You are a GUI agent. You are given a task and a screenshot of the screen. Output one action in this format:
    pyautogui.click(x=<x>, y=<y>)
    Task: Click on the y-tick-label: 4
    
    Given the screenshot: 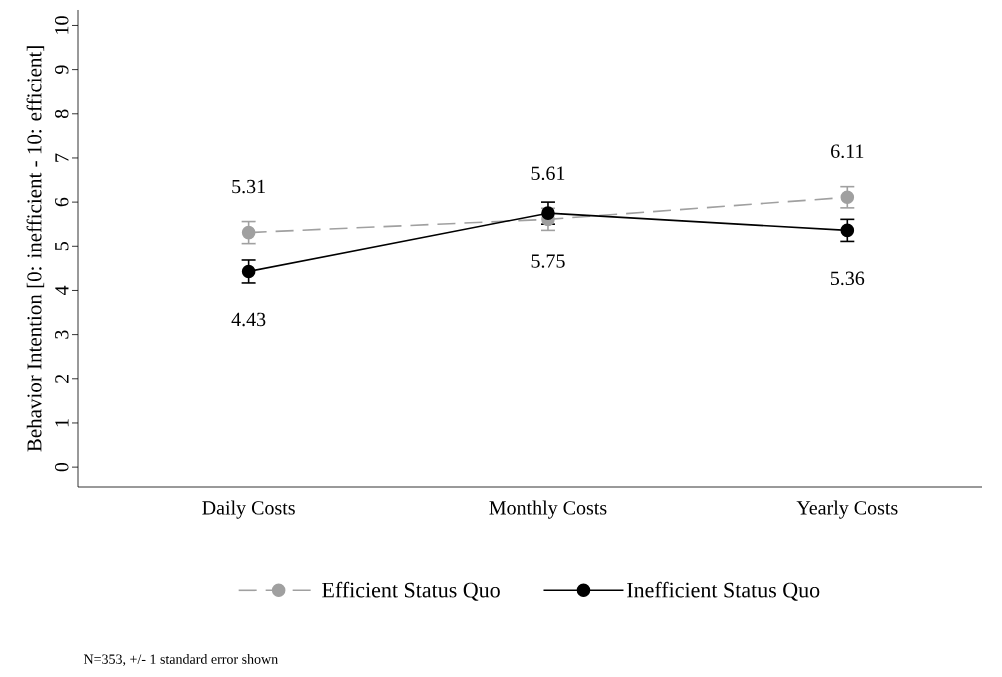 What is the action you would take?
    pyautogui.click(x=62, y=290)
    